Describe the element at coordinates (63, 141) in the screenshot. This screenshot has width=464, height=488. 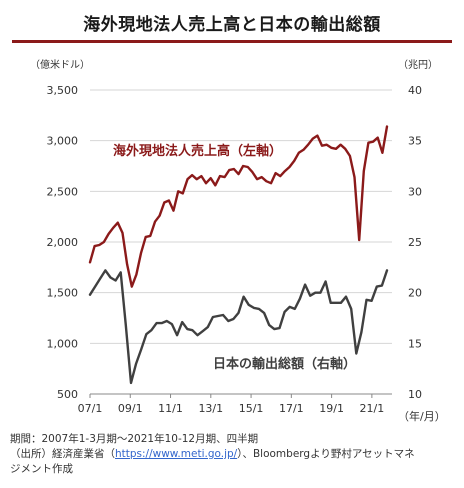
I see `left-tick-label: 3,000` at that location.